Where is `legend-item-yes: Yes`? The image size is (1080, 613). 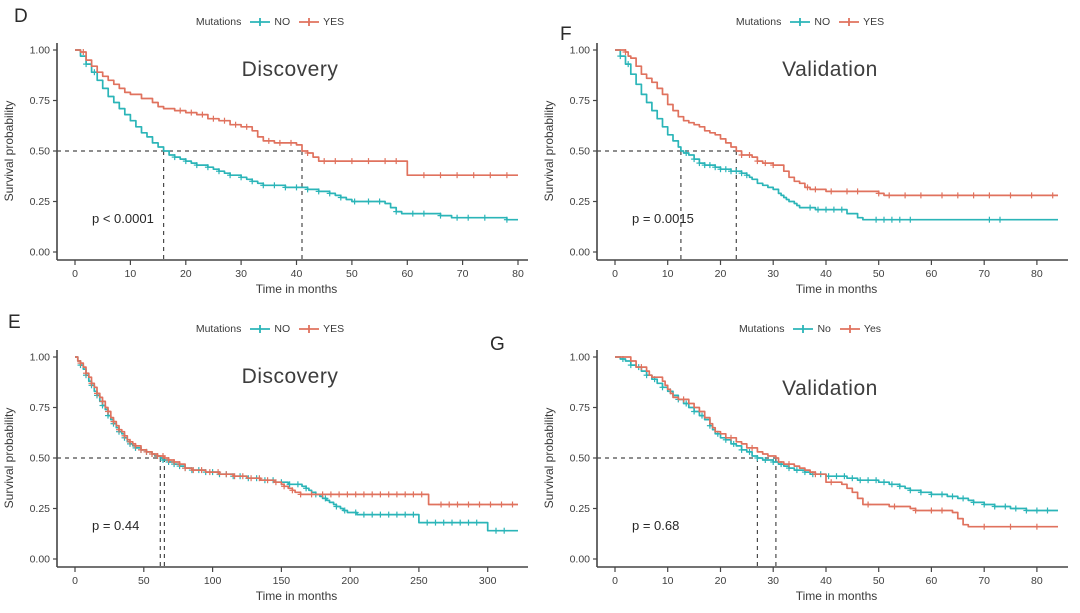
legend-item-yes: Yes is located at coordinates (860, 329).